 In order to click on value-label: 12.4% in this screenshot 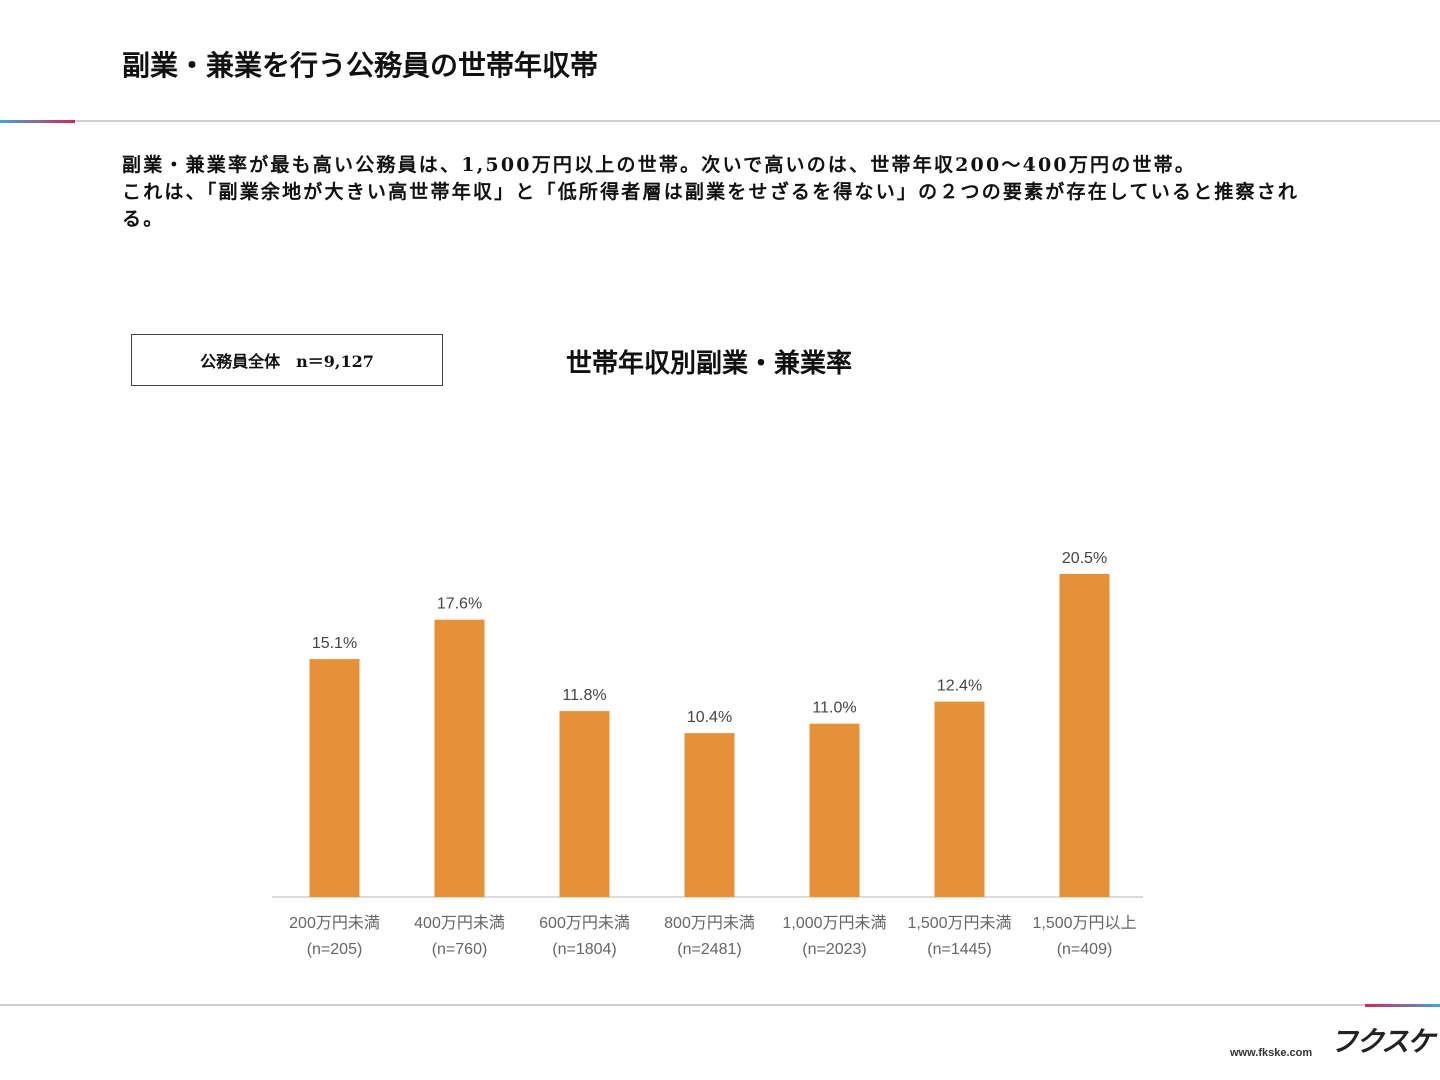, I will do `click(959, 686)`.